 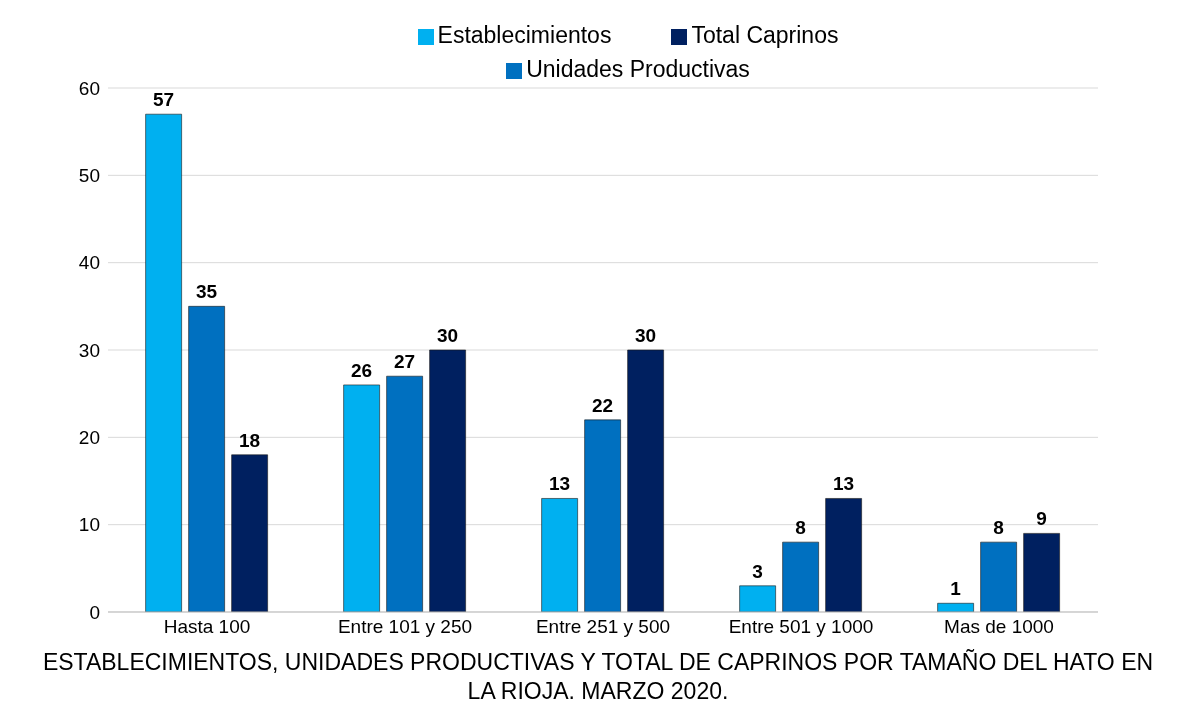 What do you see at coordinates (524, 35) in the screenshot?
I see `legend-label: Establecimientos` at bounding box center [524, 35].